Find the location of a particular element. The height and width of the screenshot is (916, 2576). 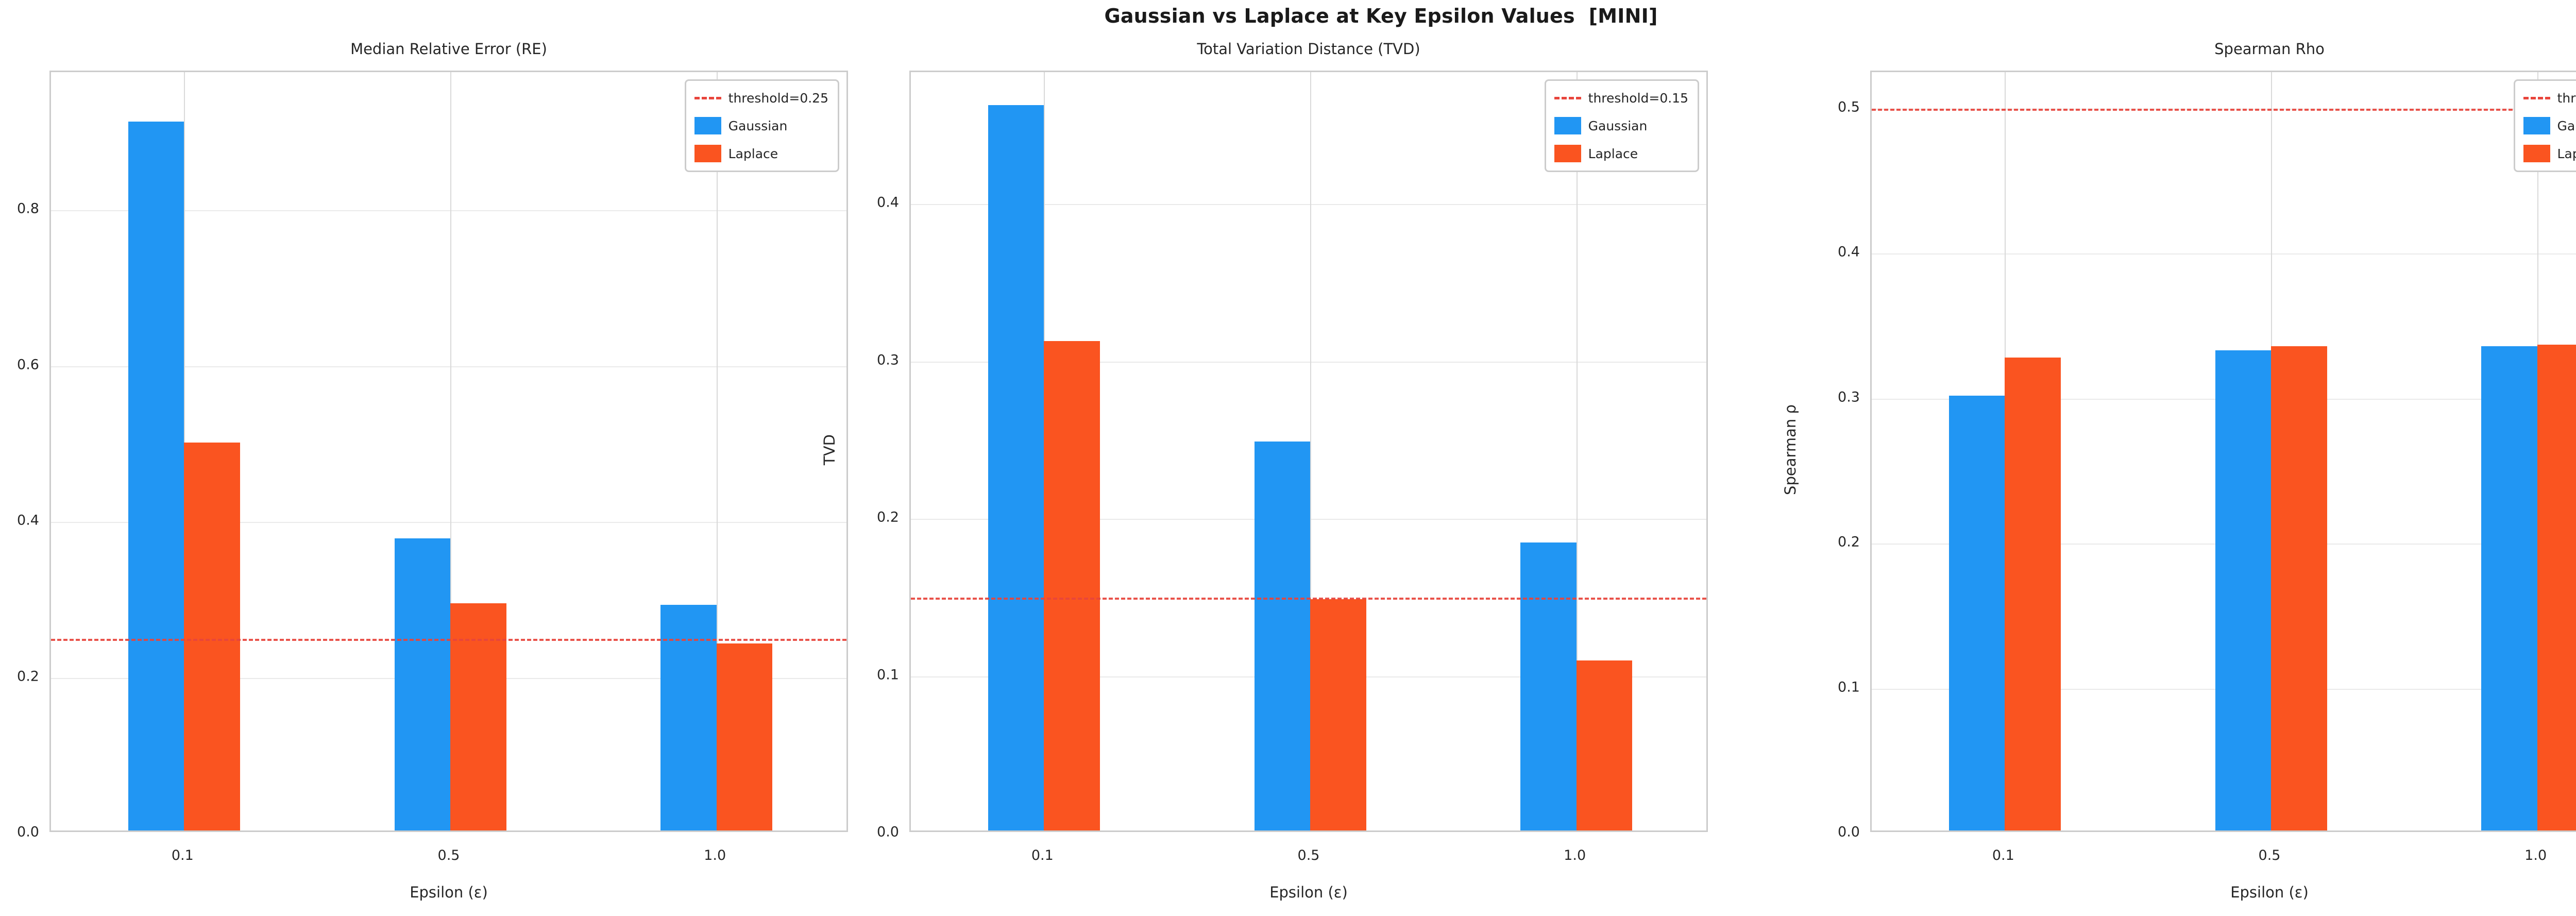

legend: threshold=0.5 Gaussian Laplace is located at coordinates (2544, 125).